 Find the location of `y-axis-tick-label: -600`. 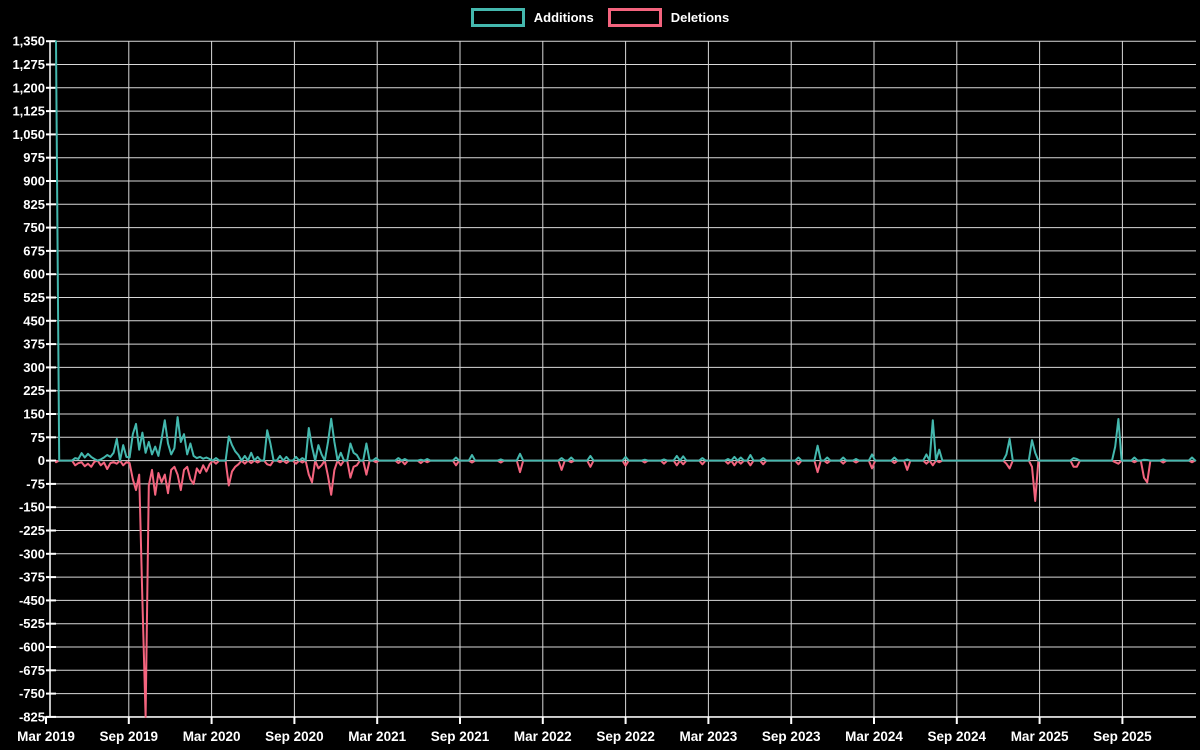

y-axis-tick-label: -600 is located at coordinates (32, 647).